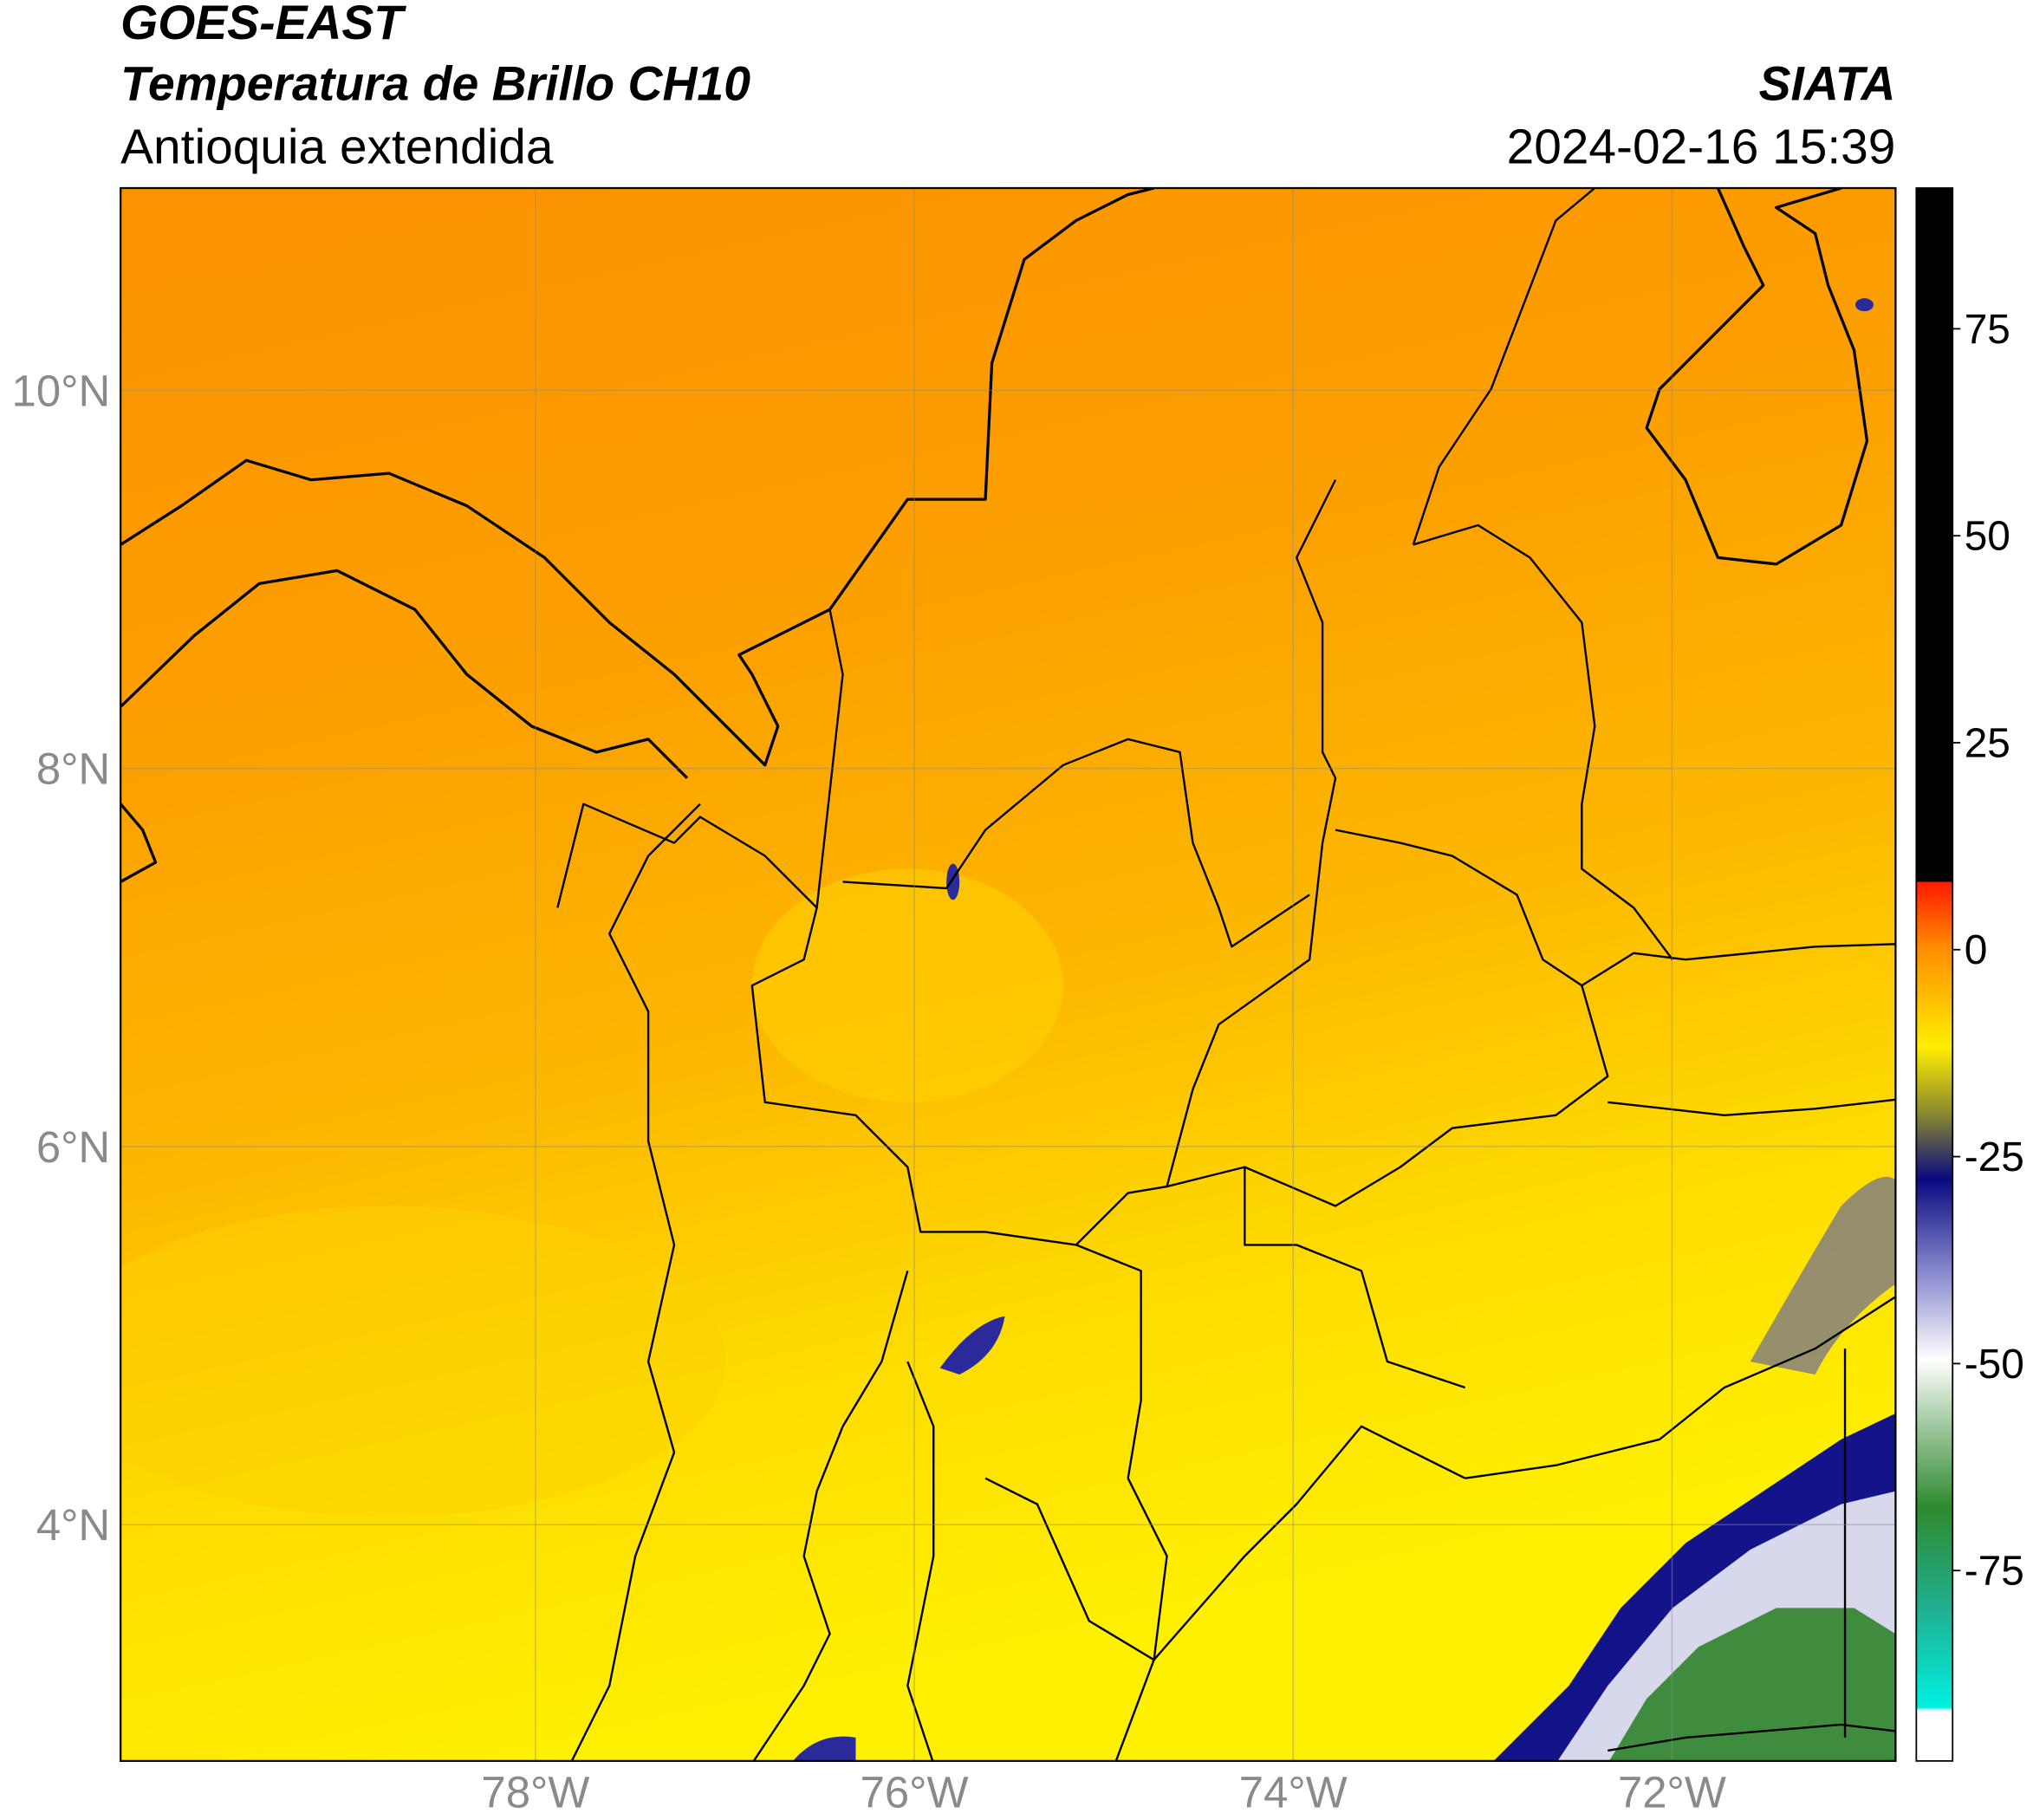  What do you see at coordinates (1672, 1792) in the screenshot?
I see `x-tick-label: 72°W` at bounding box center [1672, 1792].